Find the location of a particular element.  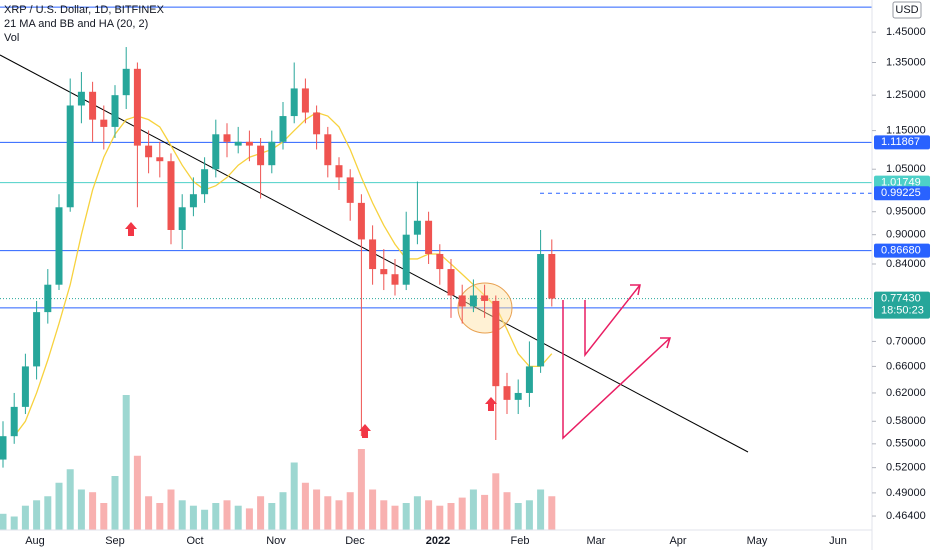

currency: USD is located at coordinates (906, 10).